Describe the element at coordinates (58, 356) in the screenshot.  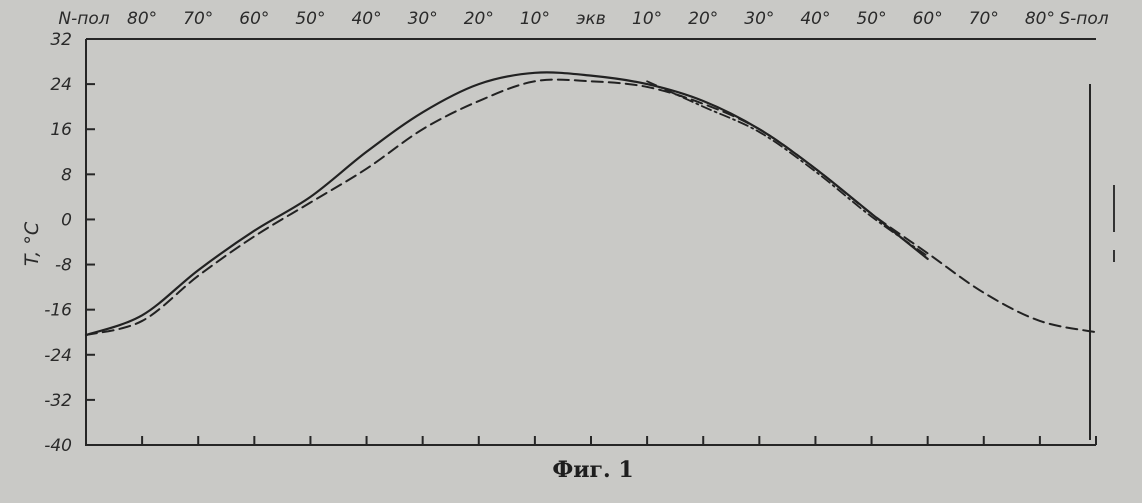
I see `y-tick-label: -24` at that location.